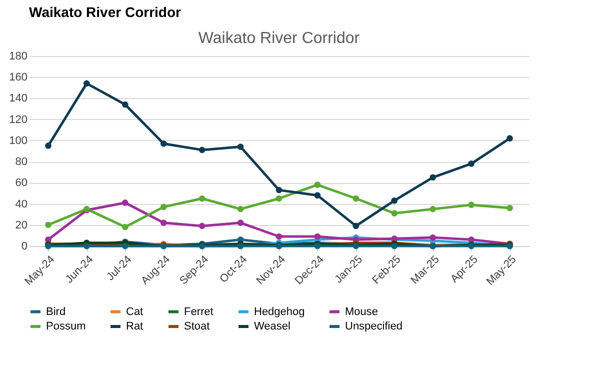 This screenshot has width=592, height=390. Describe the element at coordinates (56, 312) in the screenshot. I see `legend-label: Bird` at that location.